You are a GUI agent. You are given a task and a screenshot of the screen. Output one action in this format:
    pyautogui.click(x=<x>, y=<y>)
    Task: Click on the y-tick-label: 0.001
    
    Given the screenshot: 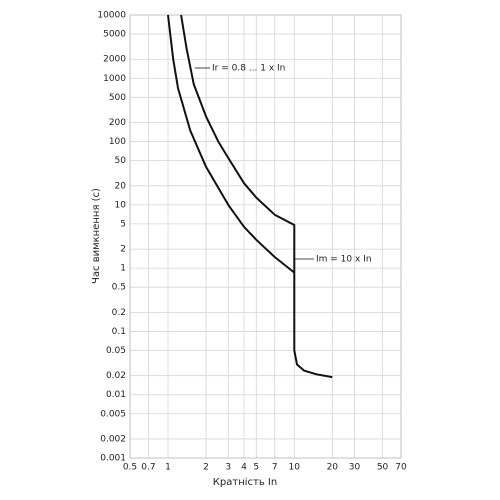 What is the action you would take?
    pyautogui.click(x=113, y=459)
    